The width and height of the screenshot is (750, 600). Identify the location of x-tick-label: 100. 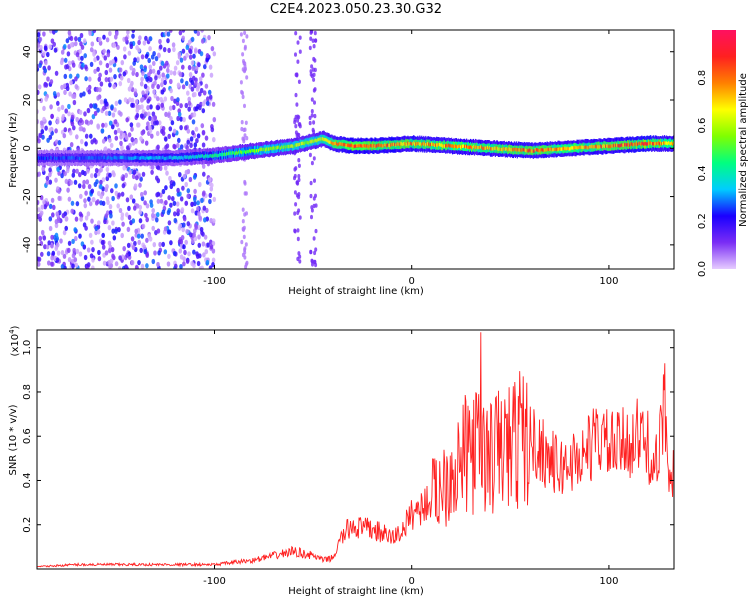
(608, 581).